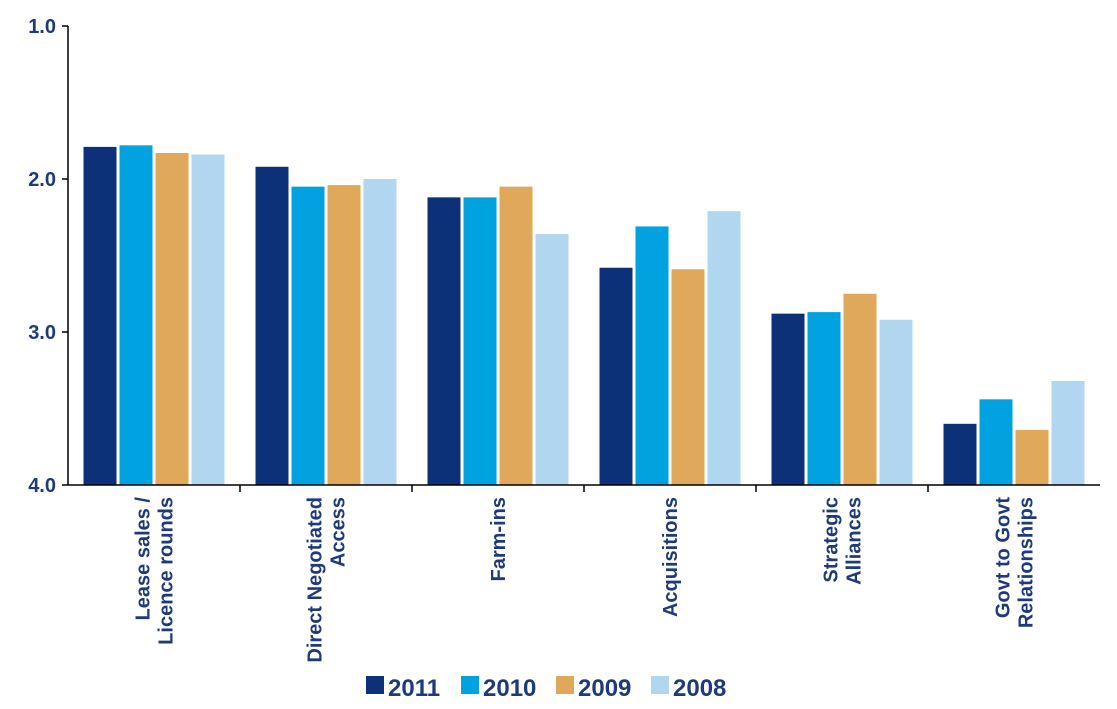 The width and height of the screenshot is (1117, 709). What do you see at coordinates (546, 688) in the screenshot?
I see `legend: 2011 2010 2009 2008` at bounding box center [546, 688].